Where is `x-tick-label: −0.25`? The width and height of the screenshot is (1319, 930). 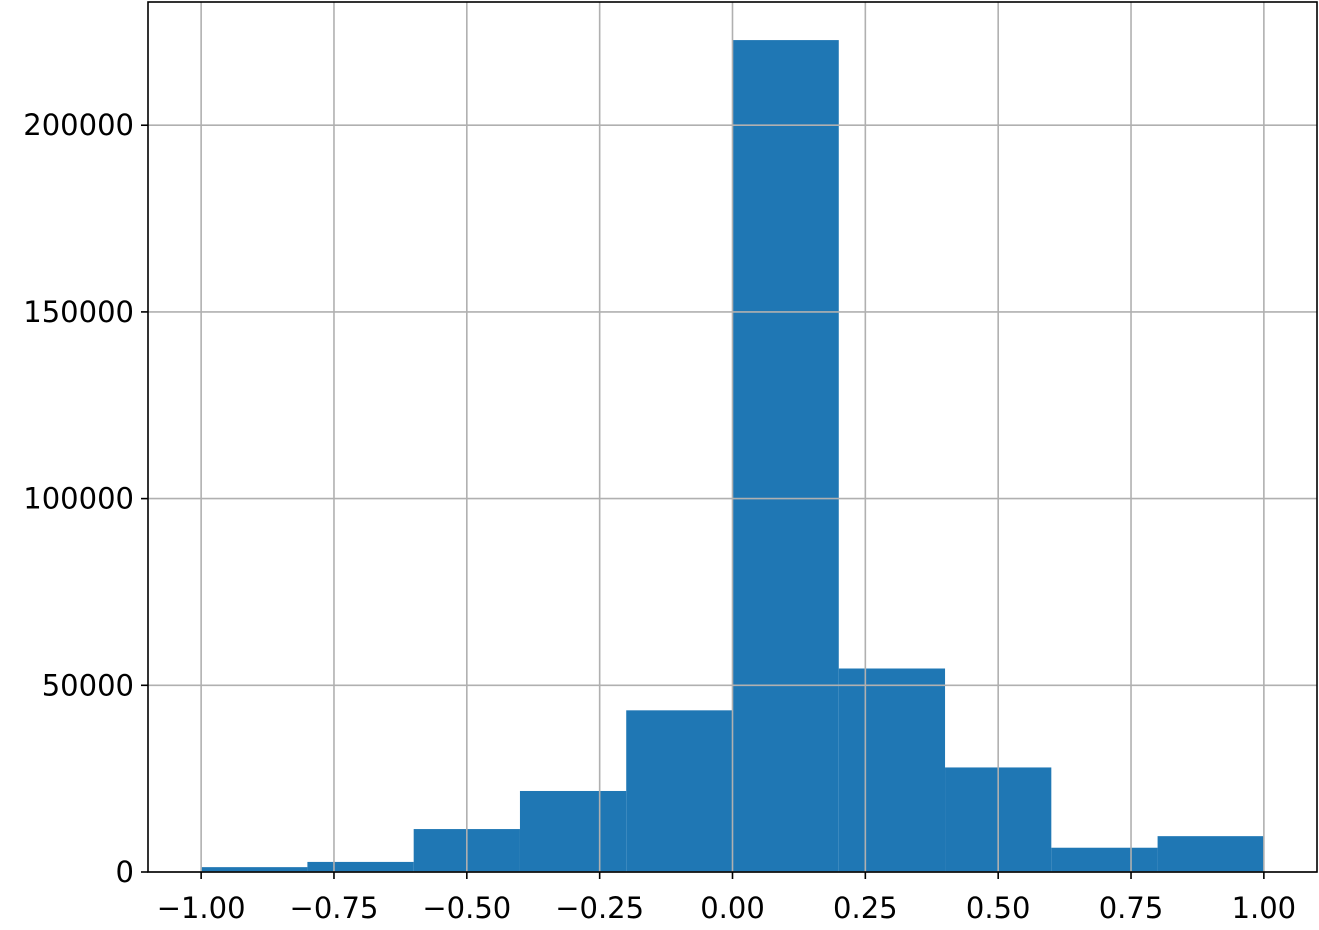
x-tick-label: −0.25 is located at coordinates (599, 908).